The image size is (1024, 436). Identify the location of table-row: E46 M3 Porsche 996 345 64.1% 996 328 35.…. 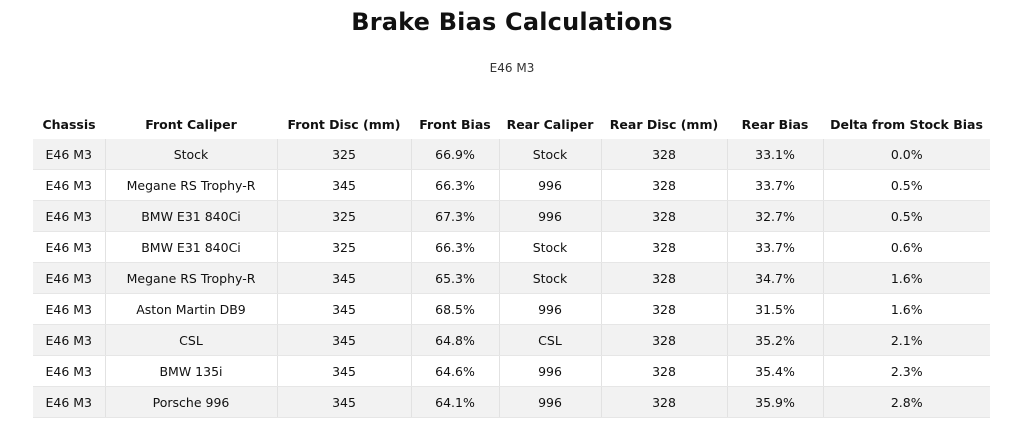
(511, 402).